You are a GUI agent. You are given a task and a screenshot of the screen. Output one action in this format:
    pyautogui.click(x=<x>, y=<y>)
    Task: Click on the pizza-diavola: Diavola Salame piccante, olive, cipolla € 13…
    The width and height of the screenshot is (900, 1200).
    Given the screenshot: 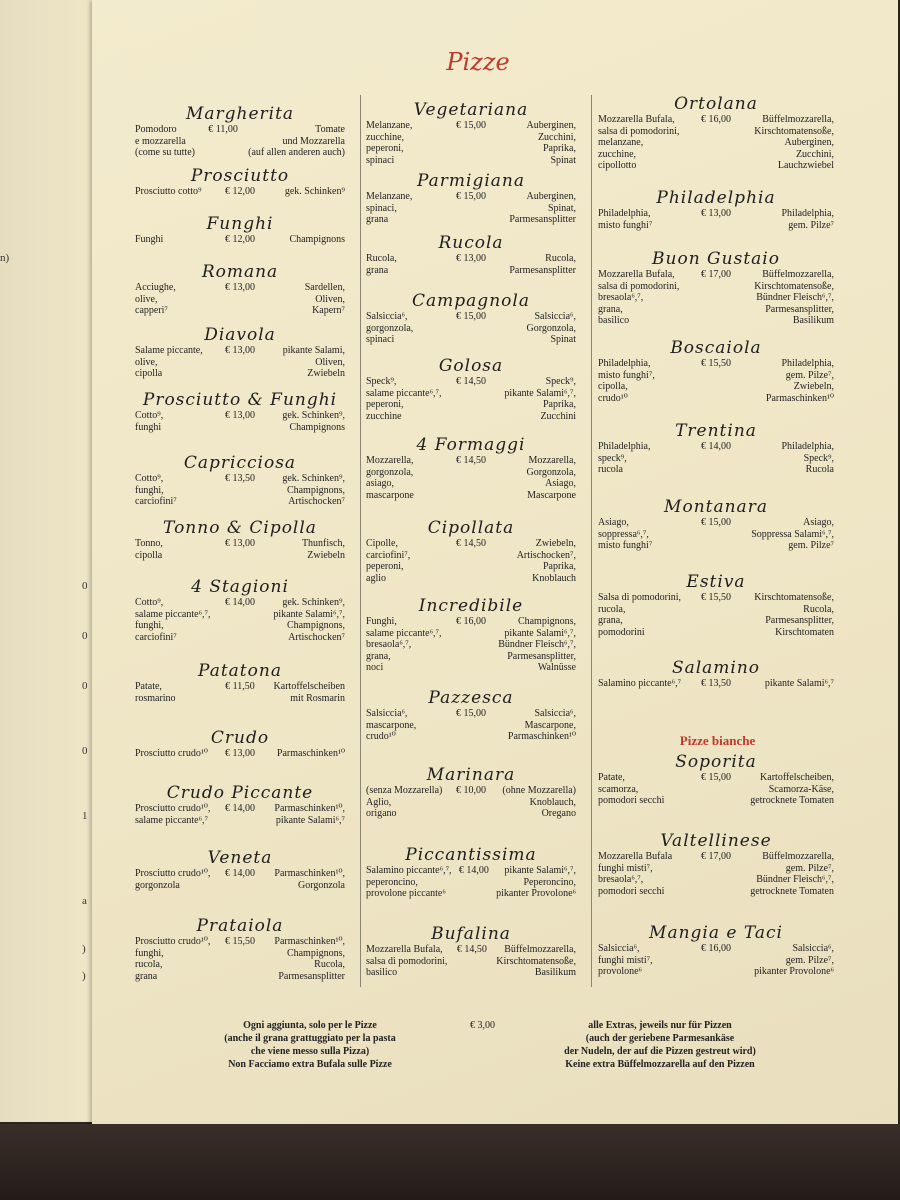 What is the action you would take?
    pyautogui.click(x=240, y=352)
    